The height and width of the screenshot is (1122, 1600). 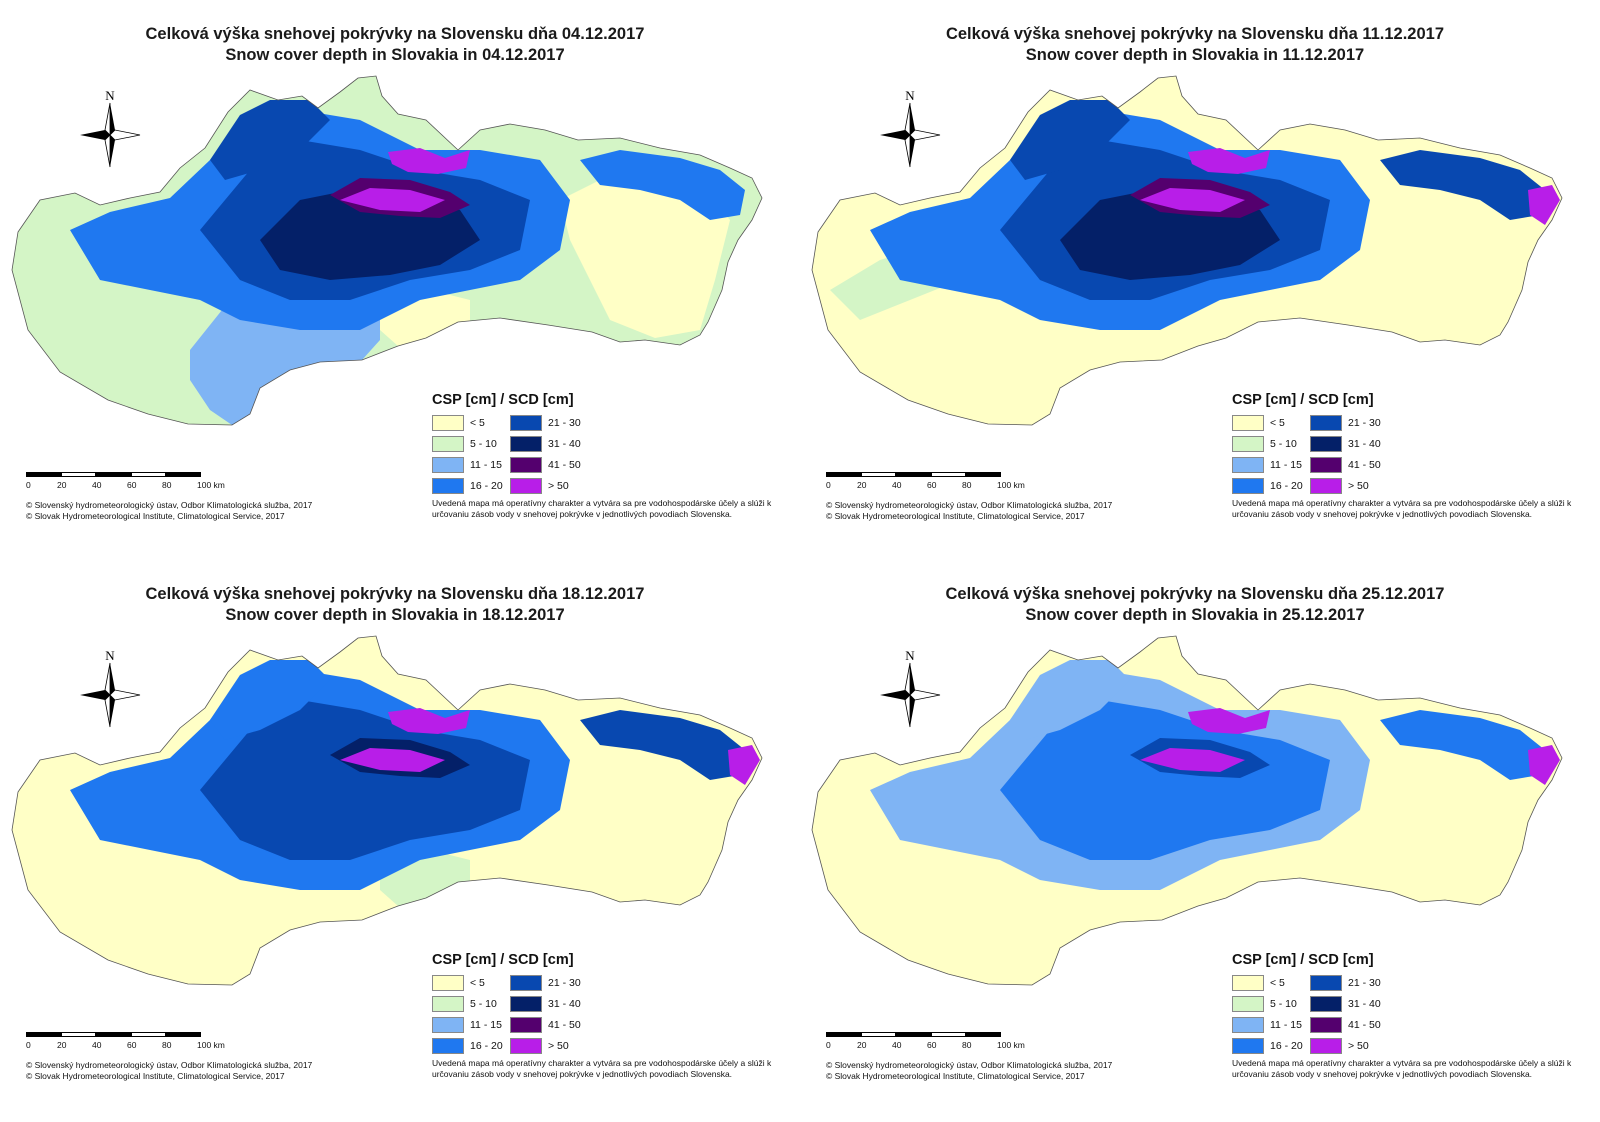 I want to click on scale-bar: 0 20 40 60 80 100 km, so click(x=125, y=1044).